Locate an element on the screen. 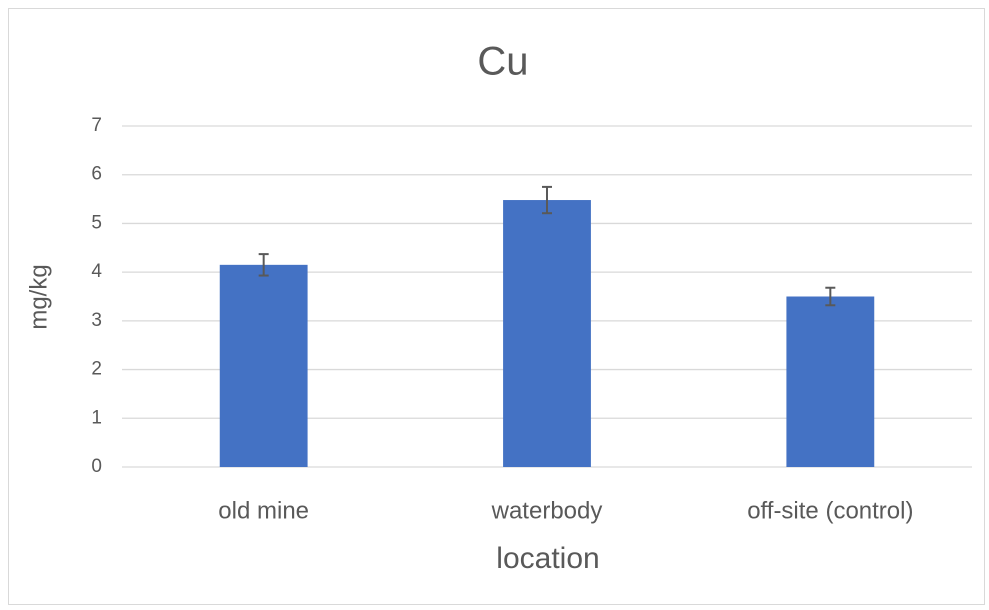 The image size is (989, 610). y-tick-label: 4 is located at coordinates (96, 271).